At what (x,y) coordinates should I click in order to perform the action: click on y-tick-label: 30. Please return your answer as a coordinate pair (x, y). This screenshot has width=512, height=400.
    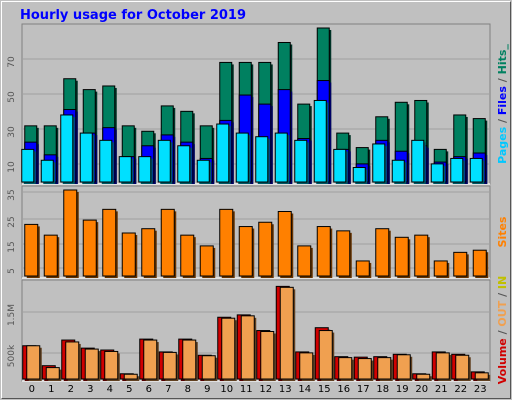
    Looking at the image, I should click on (12, 132).